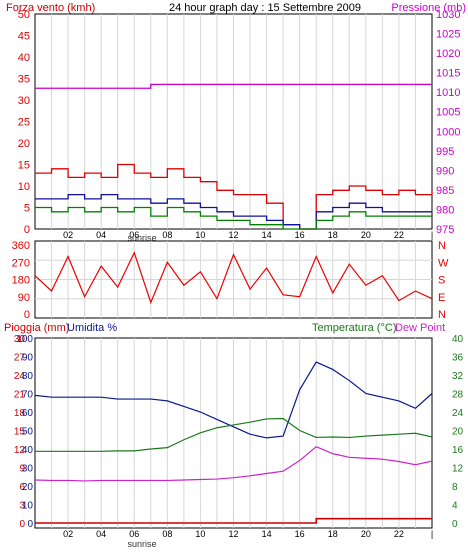 This screenshot has width=468, height=559. I want to click on humidity-axis-label: Umidita %, so click(92, 328).